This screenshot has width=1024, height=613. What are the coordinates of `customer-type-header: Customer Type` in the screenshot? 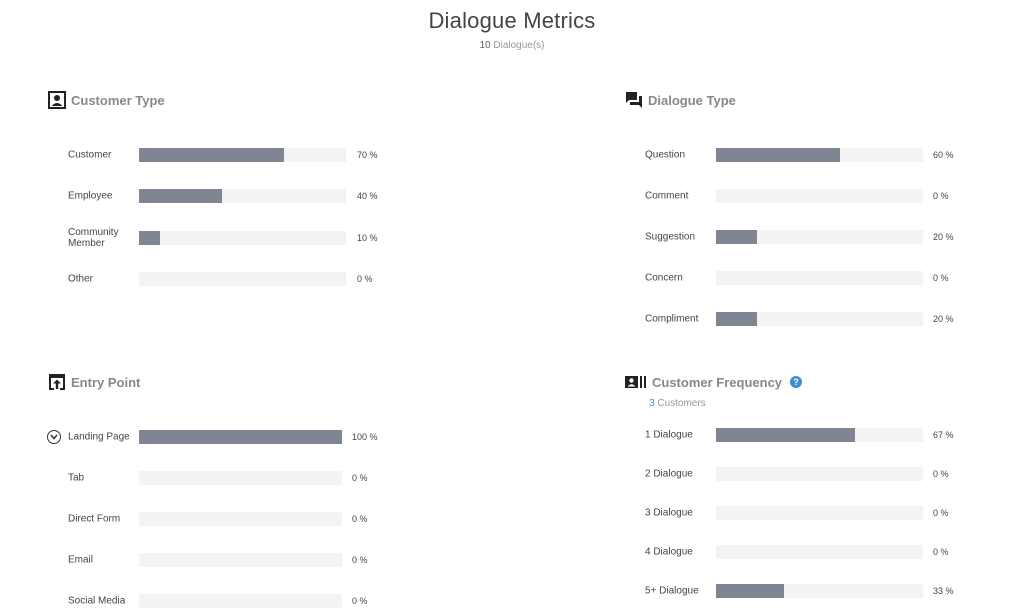 It's located at (106, 100).